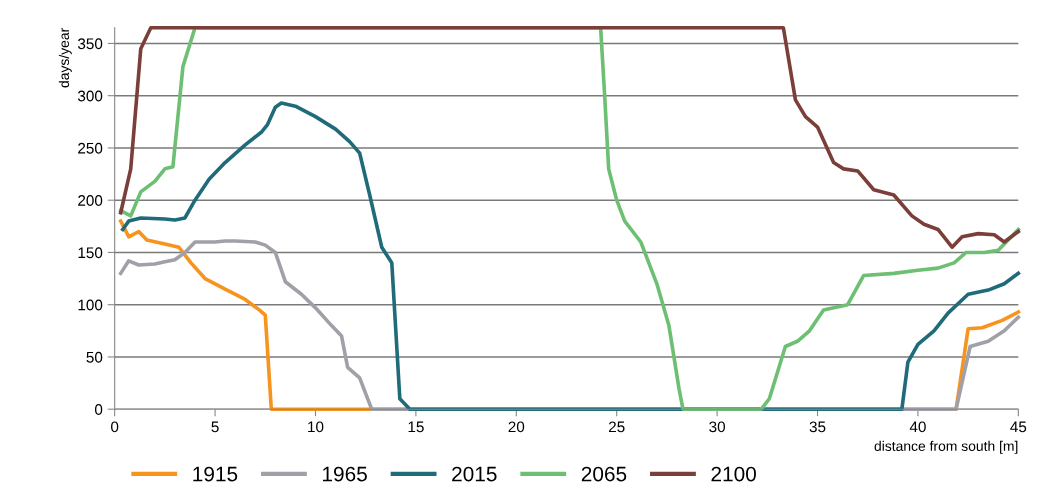 The image size is (1052, 496). Describe the element at coordinates (733, 474) in the screenshot. I see `legend-label: 2100` at that location.